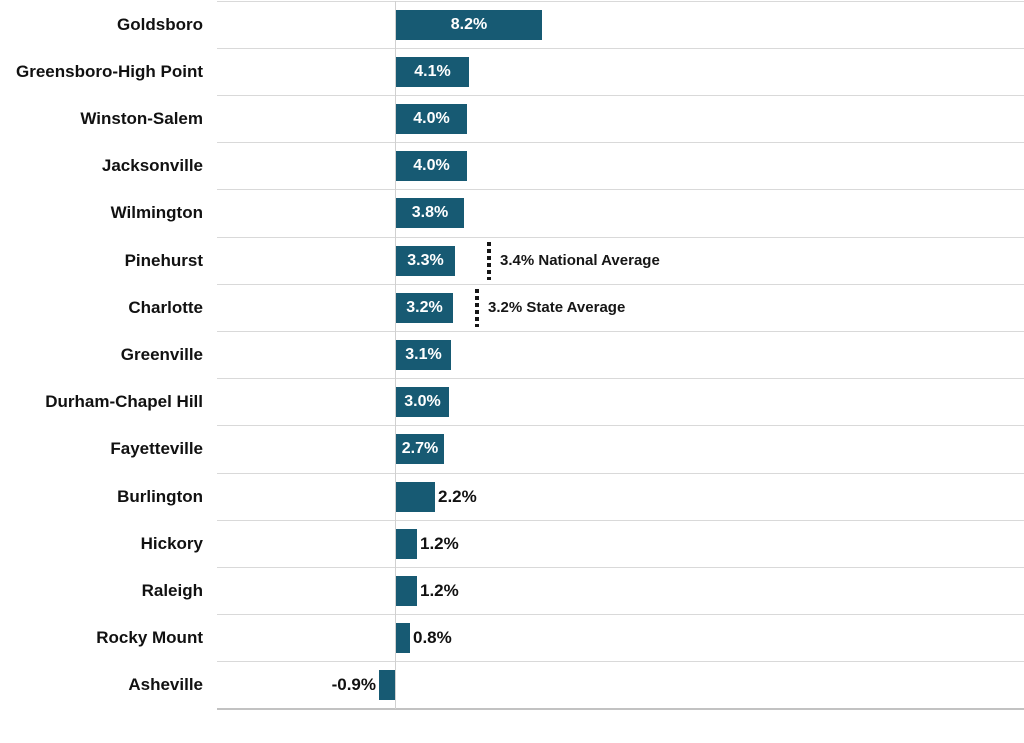  What do you see at coordinates (160, 24) in the screenshot?
I see `category-label: Goldsboro` at bounding box center [160, 24].